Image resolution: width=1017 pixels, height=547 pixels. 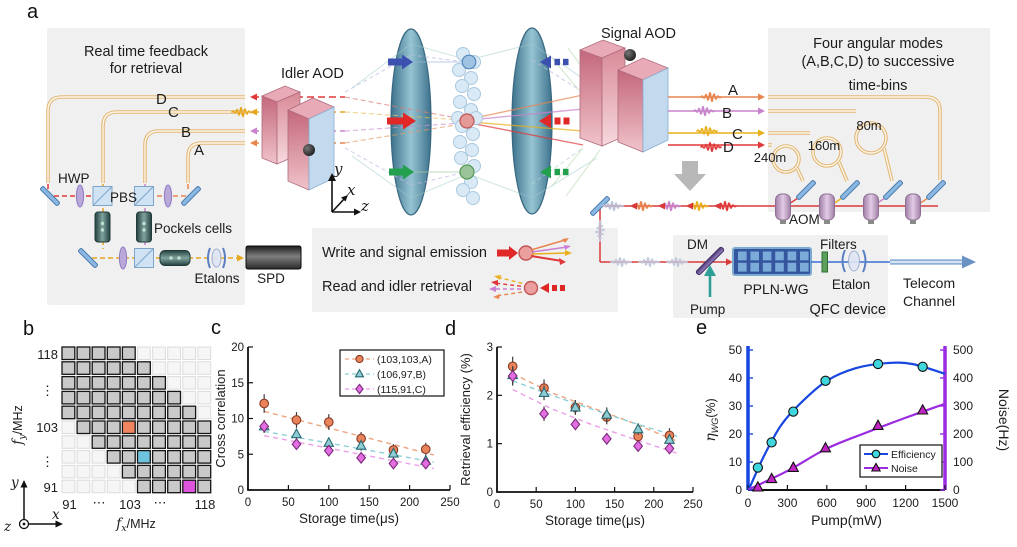 What do you see at coordinates (99, 502) in the screenshot?
I see `grid-xtick-dots: ⋯` at bounding box center [99, 502].